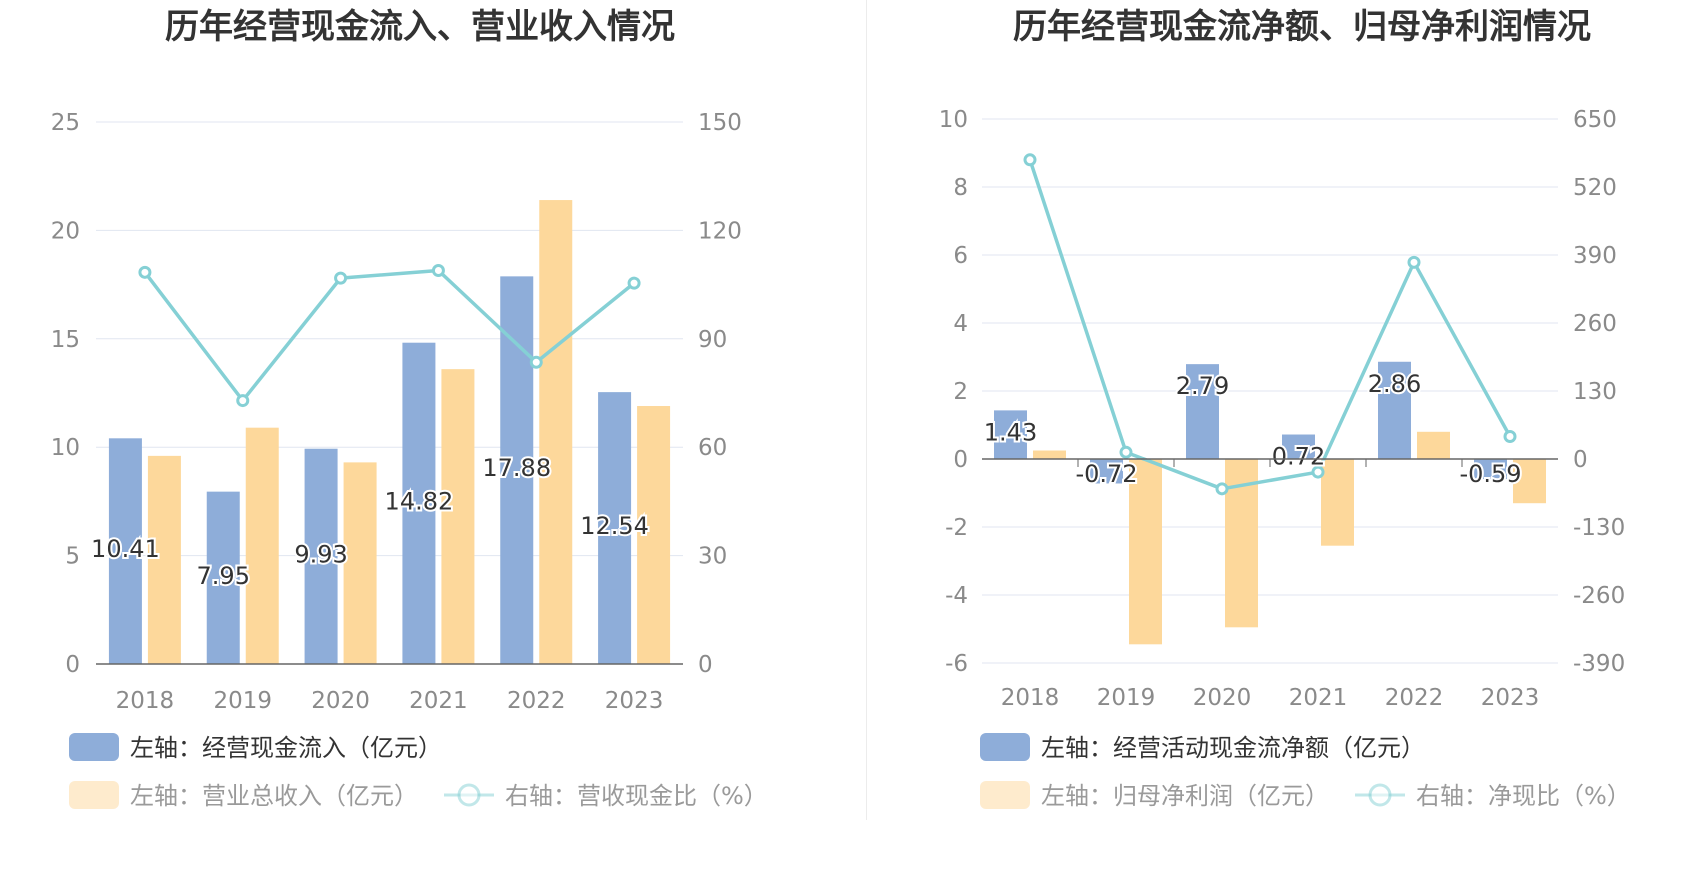 Image resolution: width=1700 pixels, height=874 pixels. I want to click on right-axis-tick-label: 90, so click(712, 340).